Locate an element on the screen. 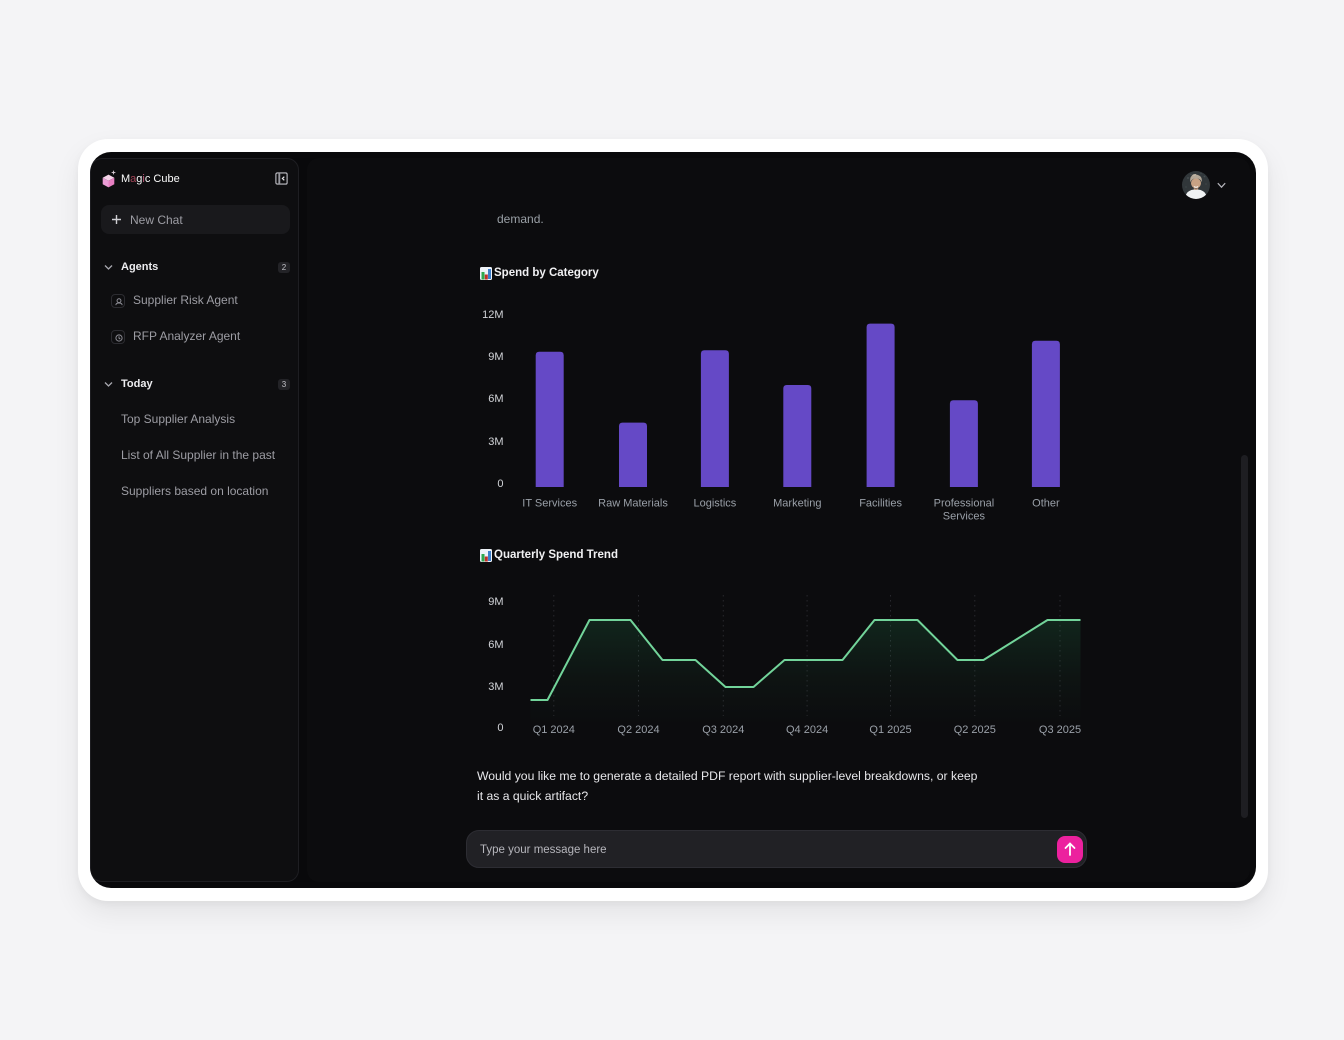  svg-text: Q3 2024 is located at coordinates (723, 730).